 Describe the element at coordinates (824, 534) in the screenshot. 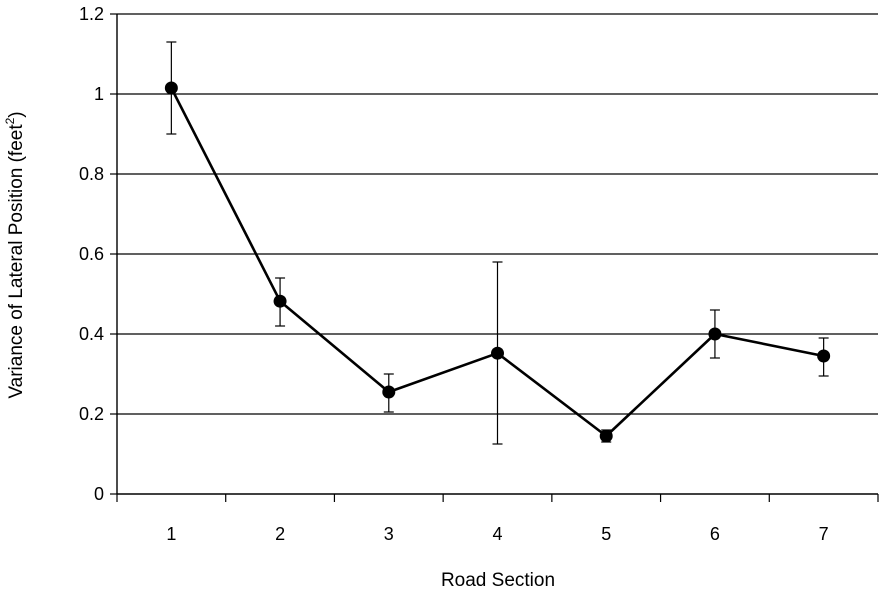

I see `x-tick-label: 7` at that location.